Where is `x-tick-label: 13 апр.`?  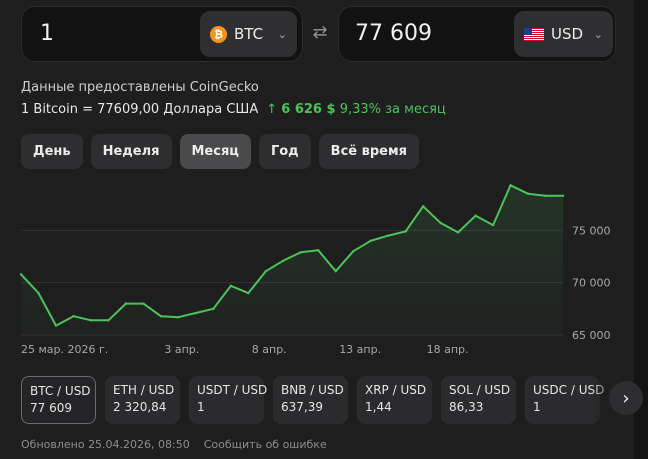 x-tick-label: 13 апр. is located at coordinates (360, 349).